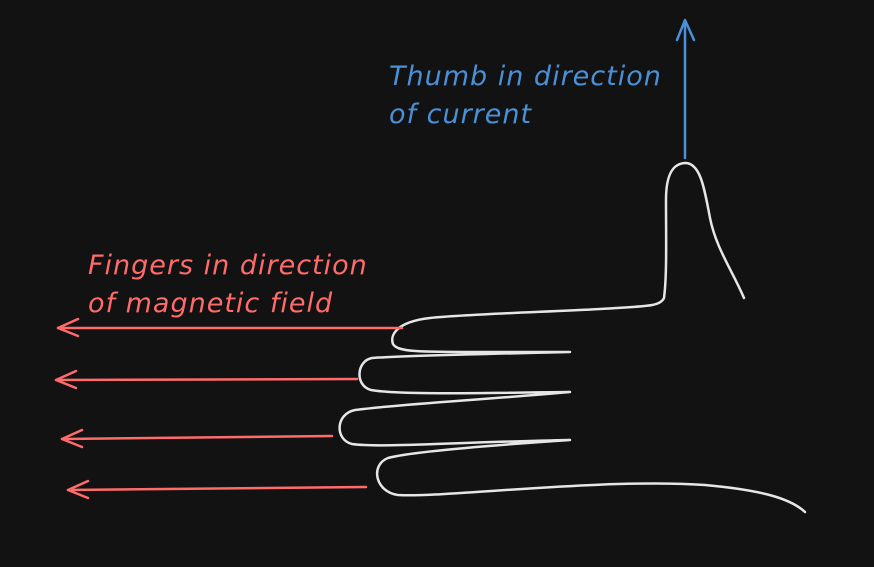  What do you see at coordinates (228, 265) in the screenshot?
I see `fingers-label-line-1: Fingers in direction` at bounding box center [228, 265].